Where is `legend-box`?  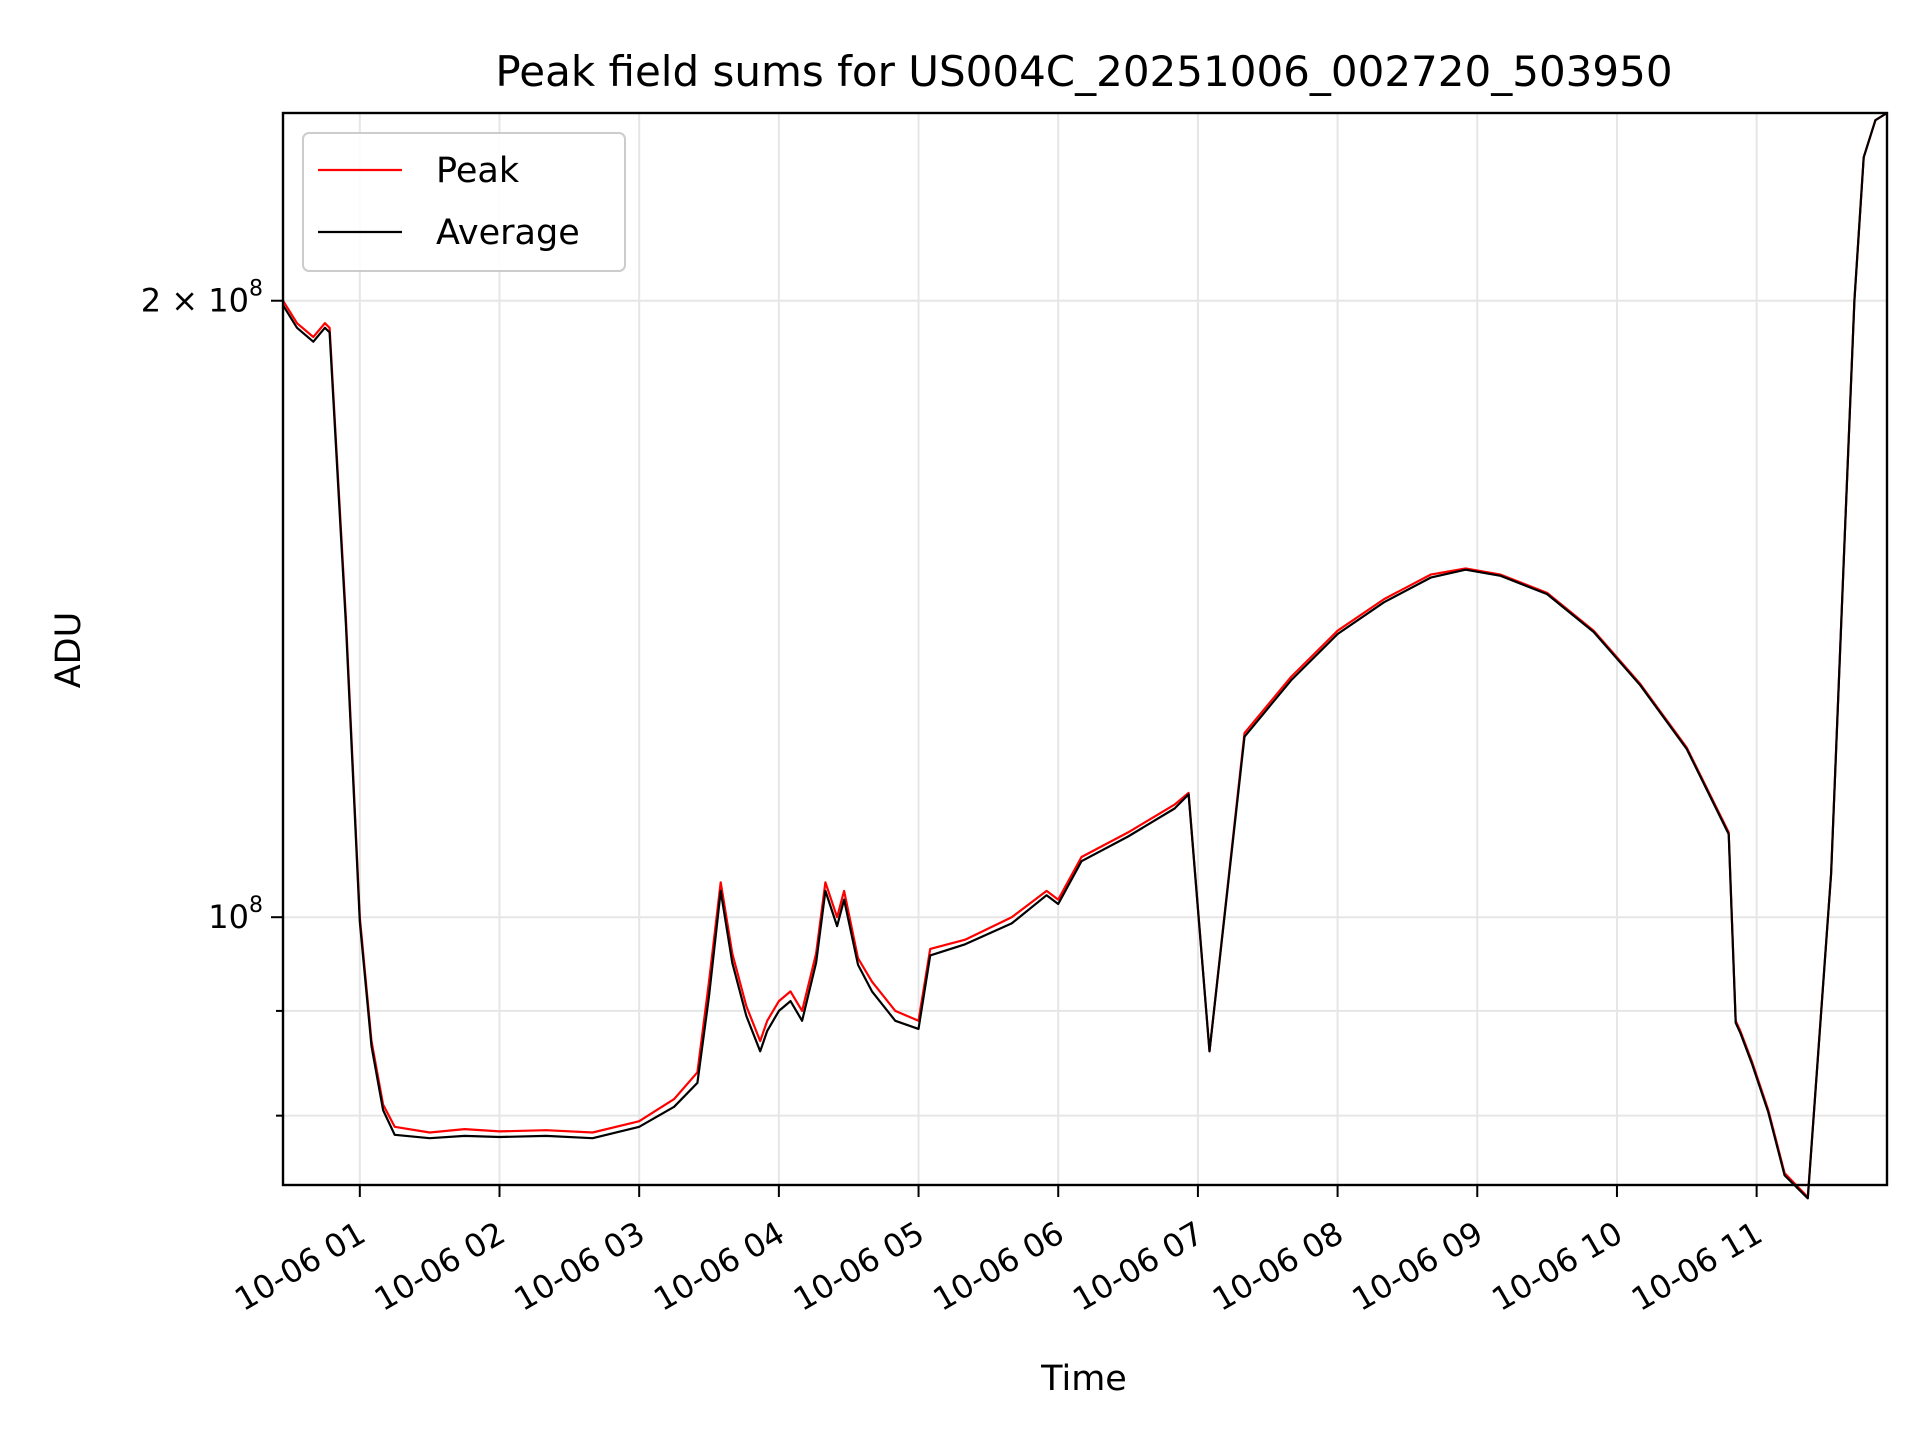 legend-box is located at coordinates (464, 202).